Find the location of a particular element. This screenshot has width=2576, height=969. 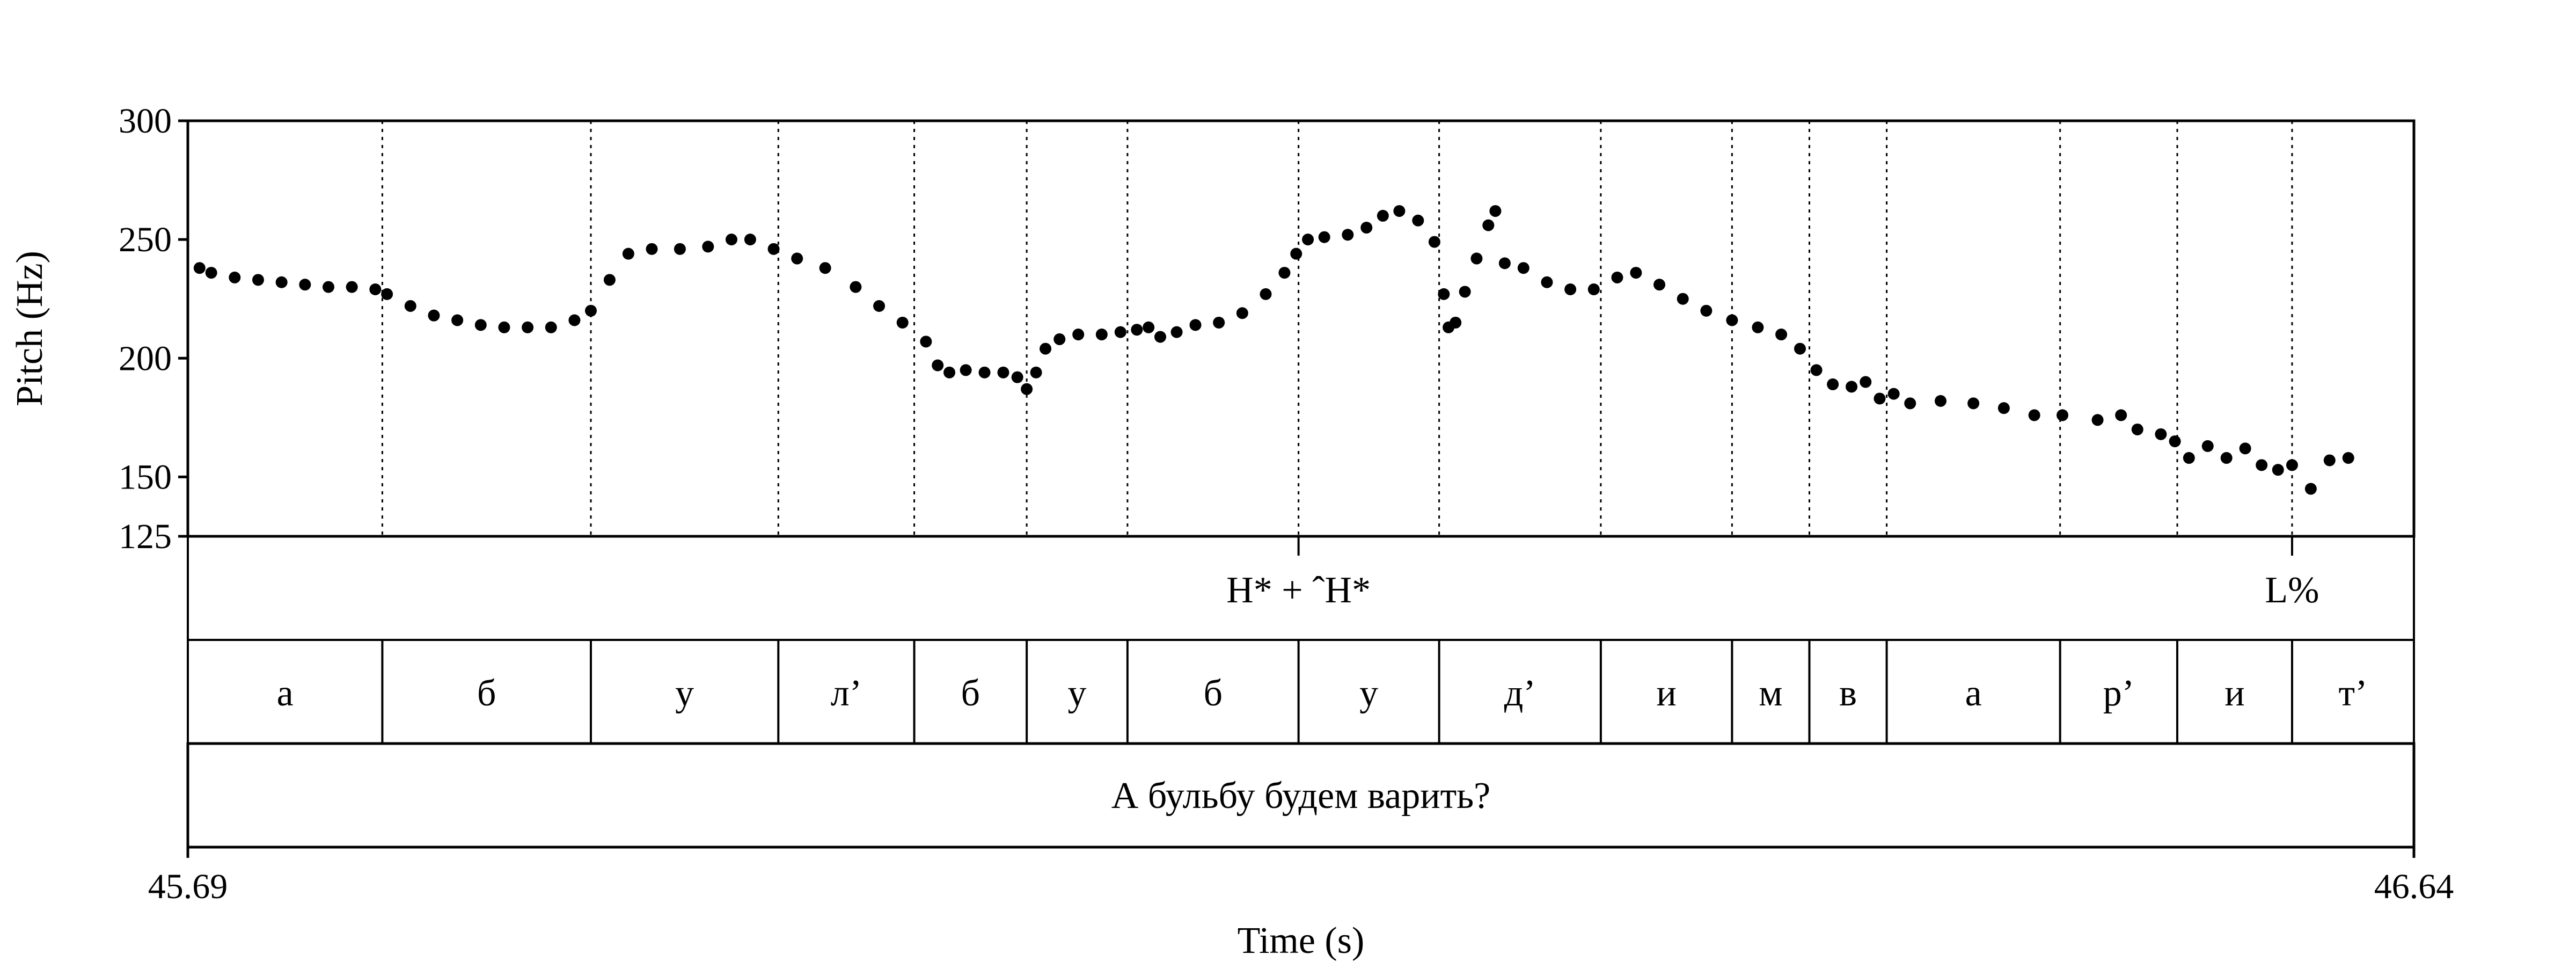

segment-label-4: л’ is located at coordinates (846, 693).